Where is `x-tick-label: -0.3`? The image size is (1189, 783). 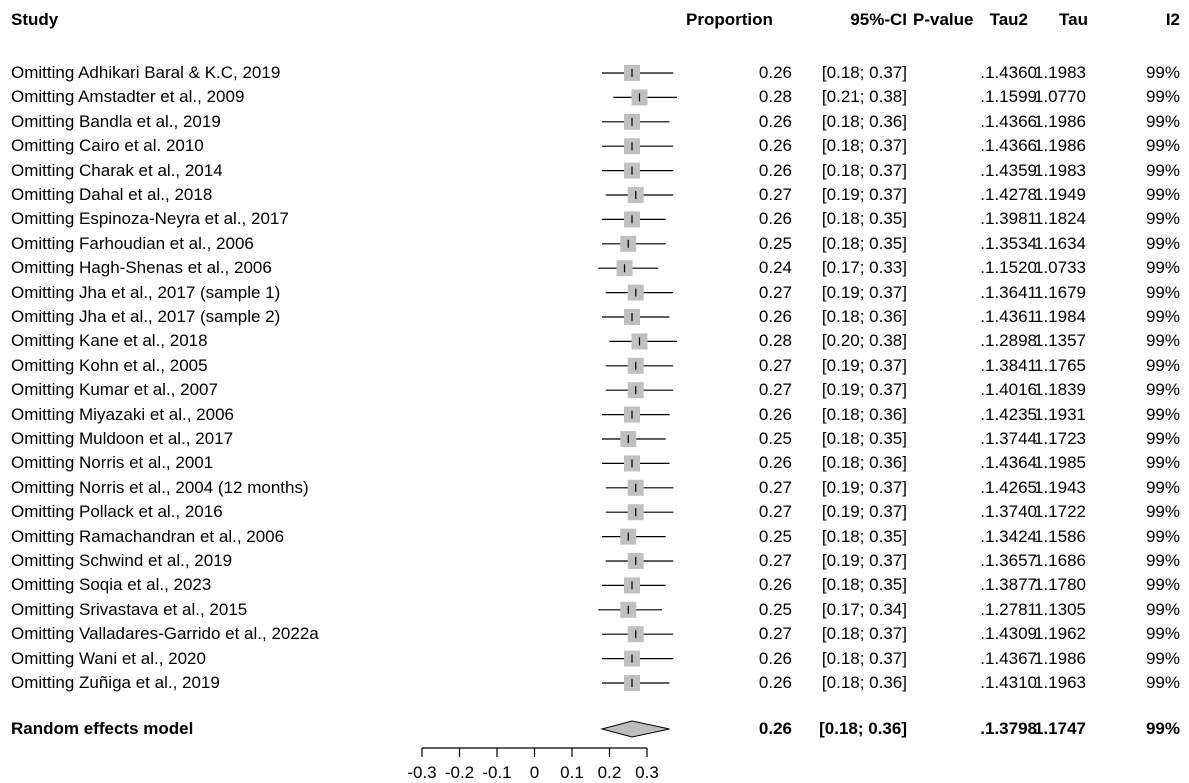 x-tick-label: -0.3 is located at coordinates (421, 772).